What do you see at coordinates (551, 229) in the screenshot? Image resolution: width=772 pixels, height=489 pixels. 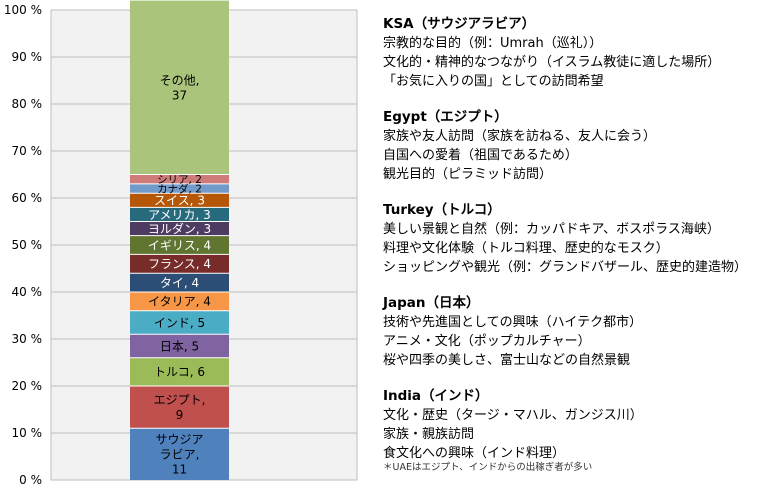 I see `note-line: 美しい景観と自然（例：カッパドキア、ボスポラス海峡）` at bounding box center [551, 229].